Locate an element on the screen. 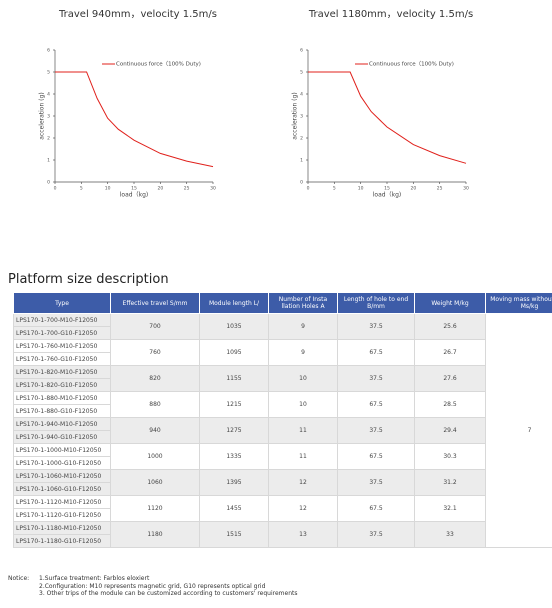 The width and height of the screenshot is (552, 608). type-cell: LPS170-1-700-G10-F12050 is located at coordinates (62, 333).